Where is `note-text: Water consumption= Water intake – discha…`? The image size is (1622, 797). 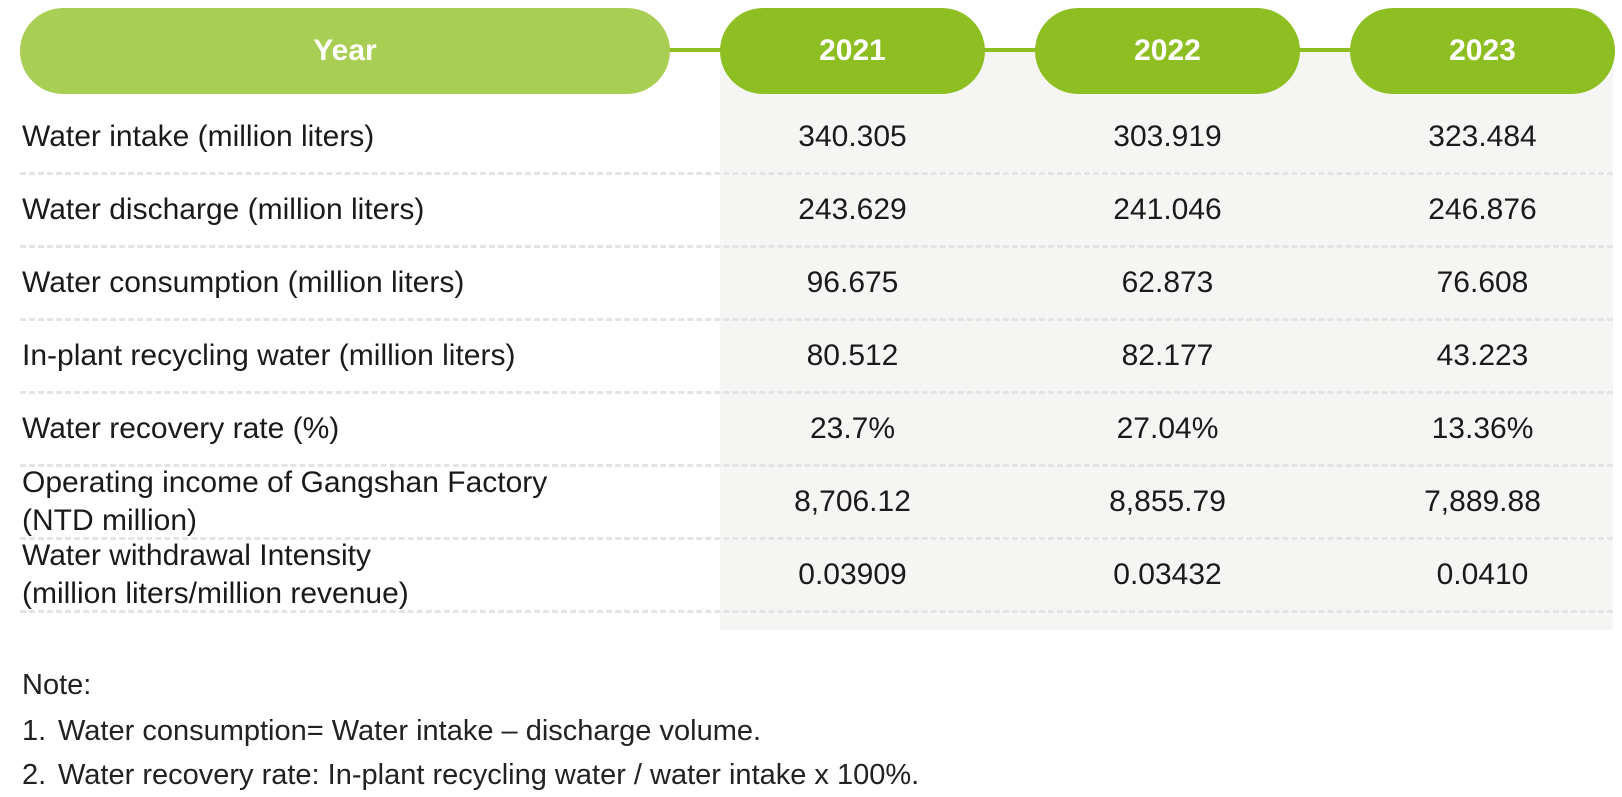 note-text: Water consumption= Water intake – discha… is located at coordinates (410, 731).